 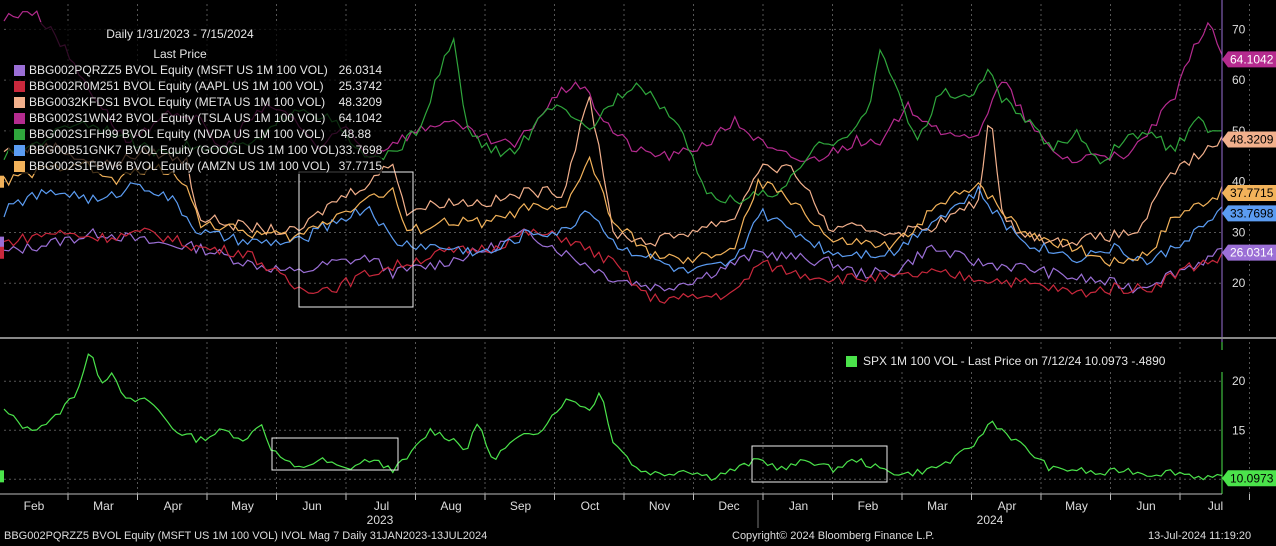 I want to click on value-tag-label: 64.1042, so click(x=1252, y=59).